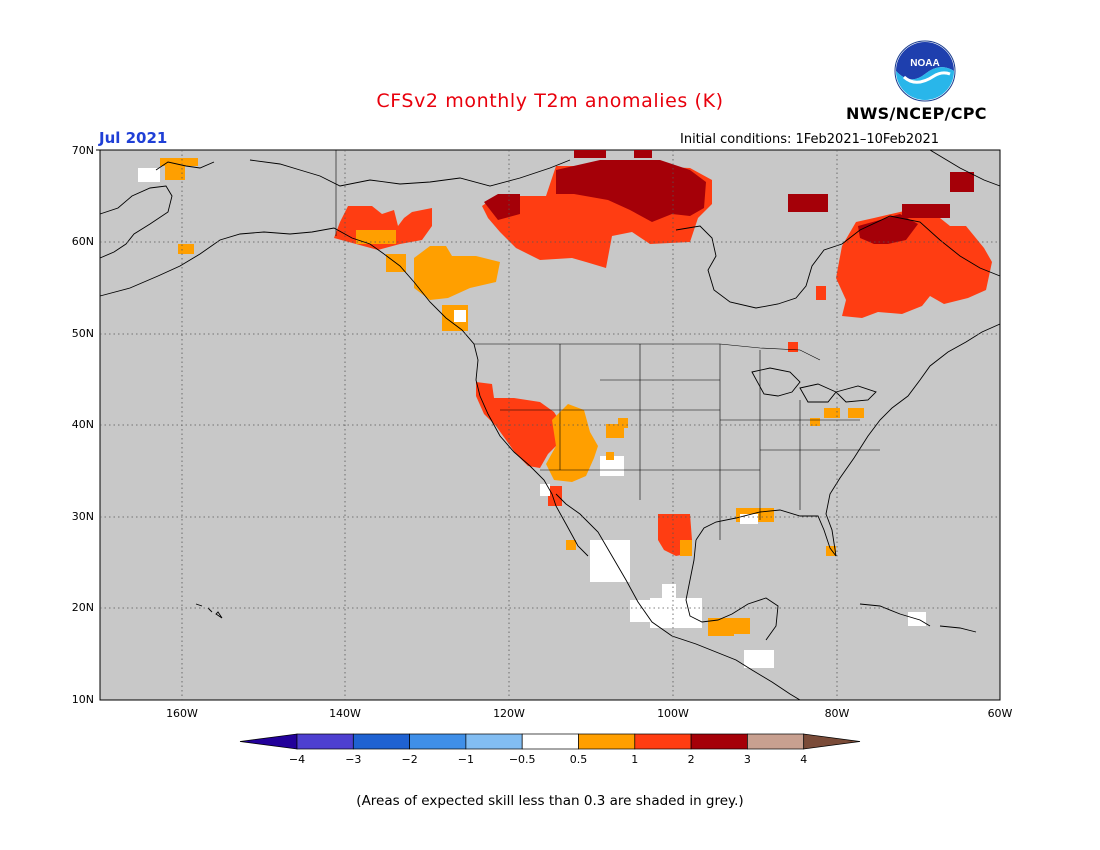 The height and width of the screenshot is (850, 1100). Describe the element at coordinates (83, 150) in the screenshot. I see `lat-label: 70N` at that location.